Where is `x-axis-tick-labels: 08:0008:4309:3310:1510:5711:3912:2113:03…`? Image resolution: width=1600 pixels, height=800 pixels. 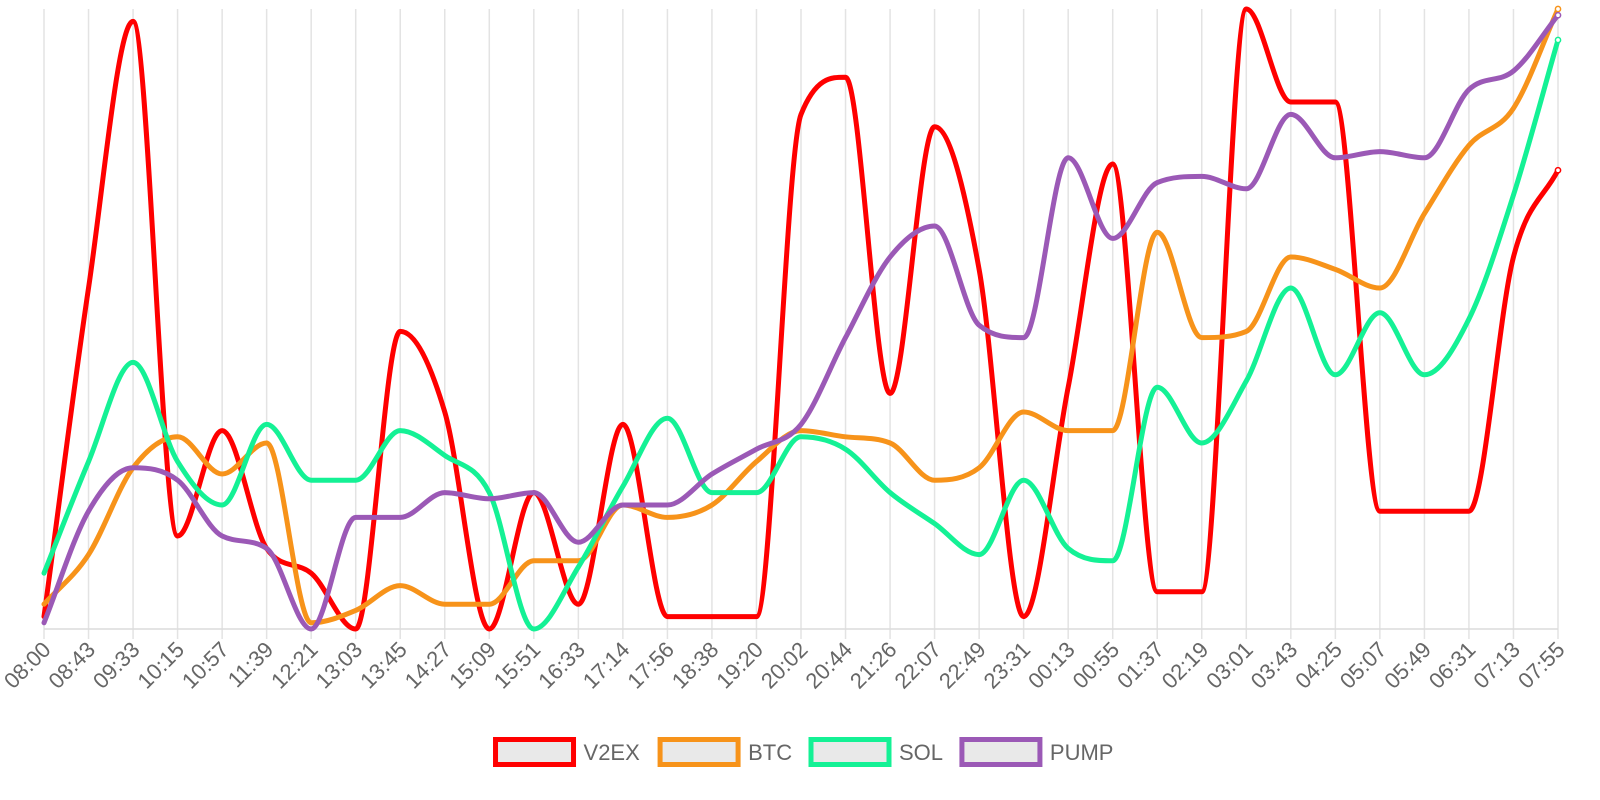 x-axis-tick-labels: 08:0008:4309:3310:1510:5711:3912:2113:03… is located at coordinates (785, 665).